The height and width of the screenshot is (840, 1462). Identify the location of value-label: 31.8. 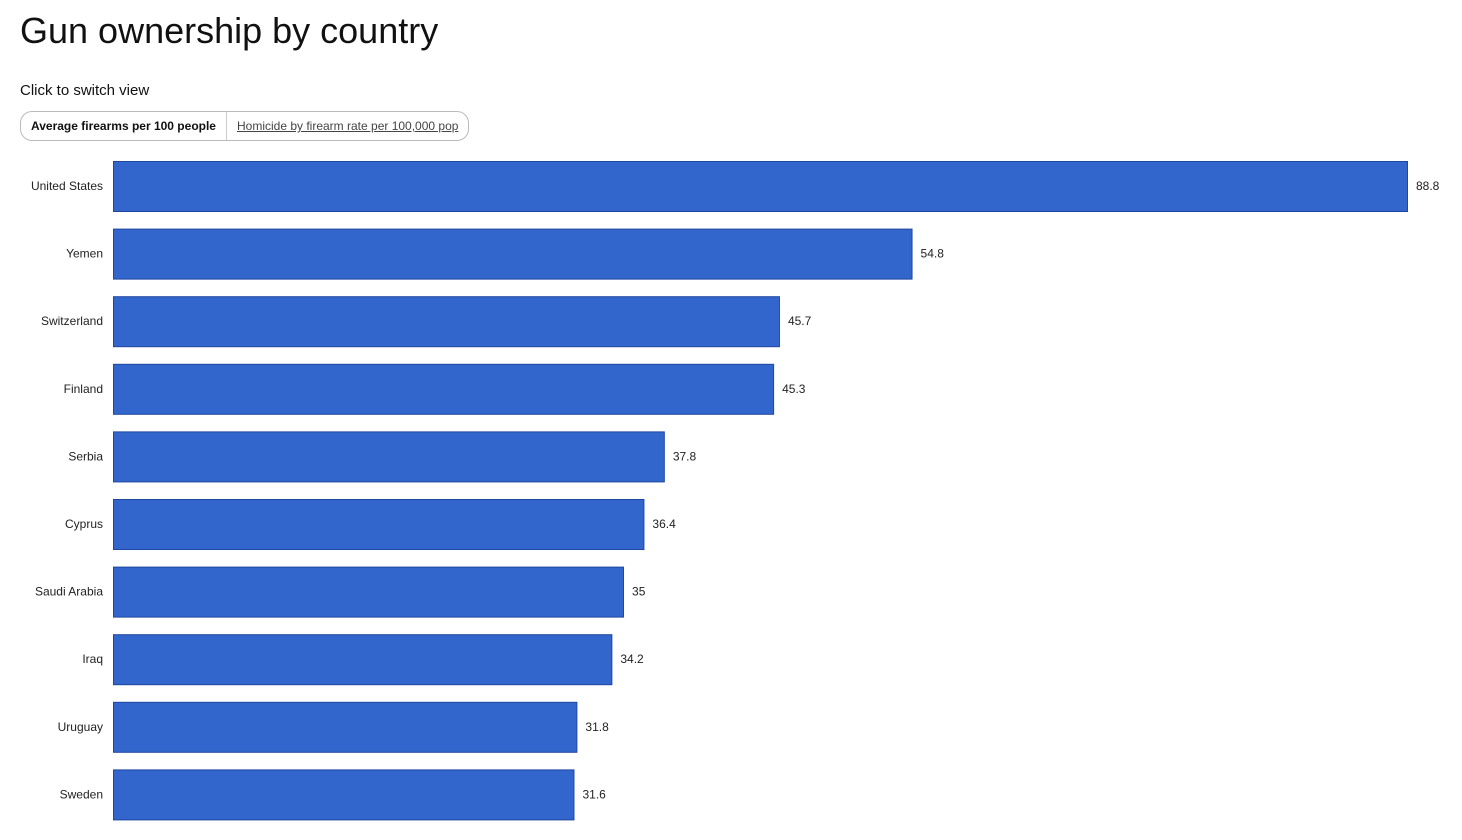
(597, 727).